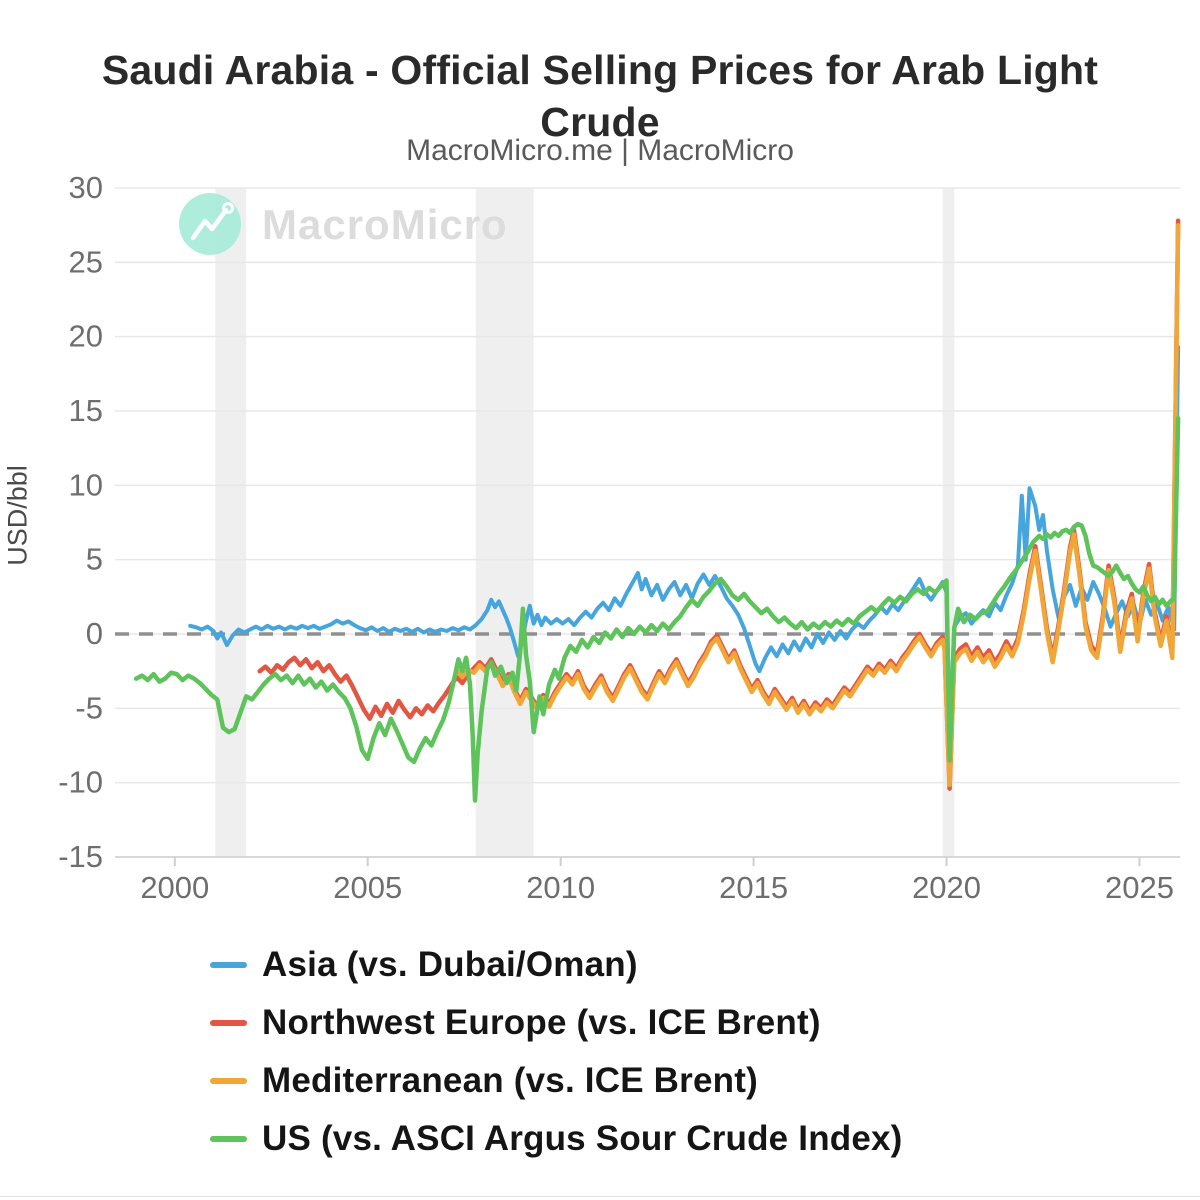 This screenshot has height=1200, width=1200. I want to click on y-axis-label: 15, so click(86, 410).